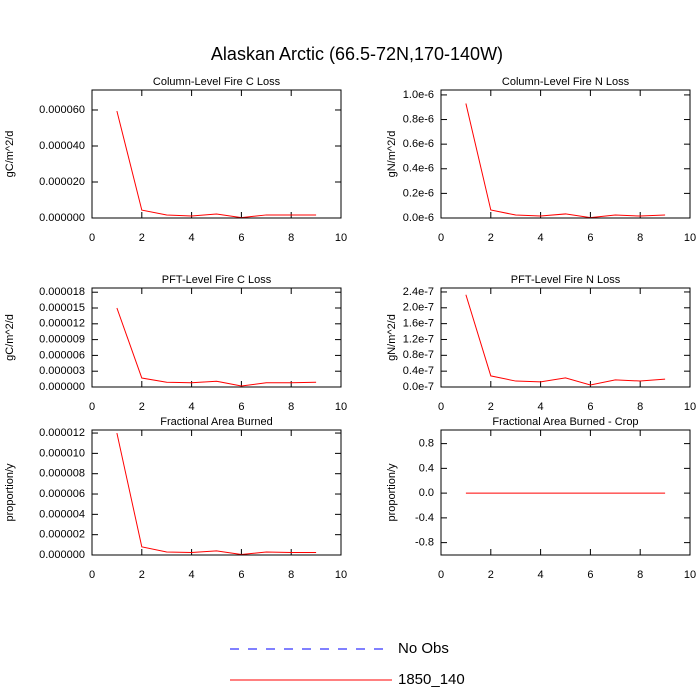 The height and width of the screenshot is (700, 700). What do you see at coordinates (566, 280) in the screenshot?
I see `panel-title: PFT-Level Fire N Loss` at bounding box center [566, 280].